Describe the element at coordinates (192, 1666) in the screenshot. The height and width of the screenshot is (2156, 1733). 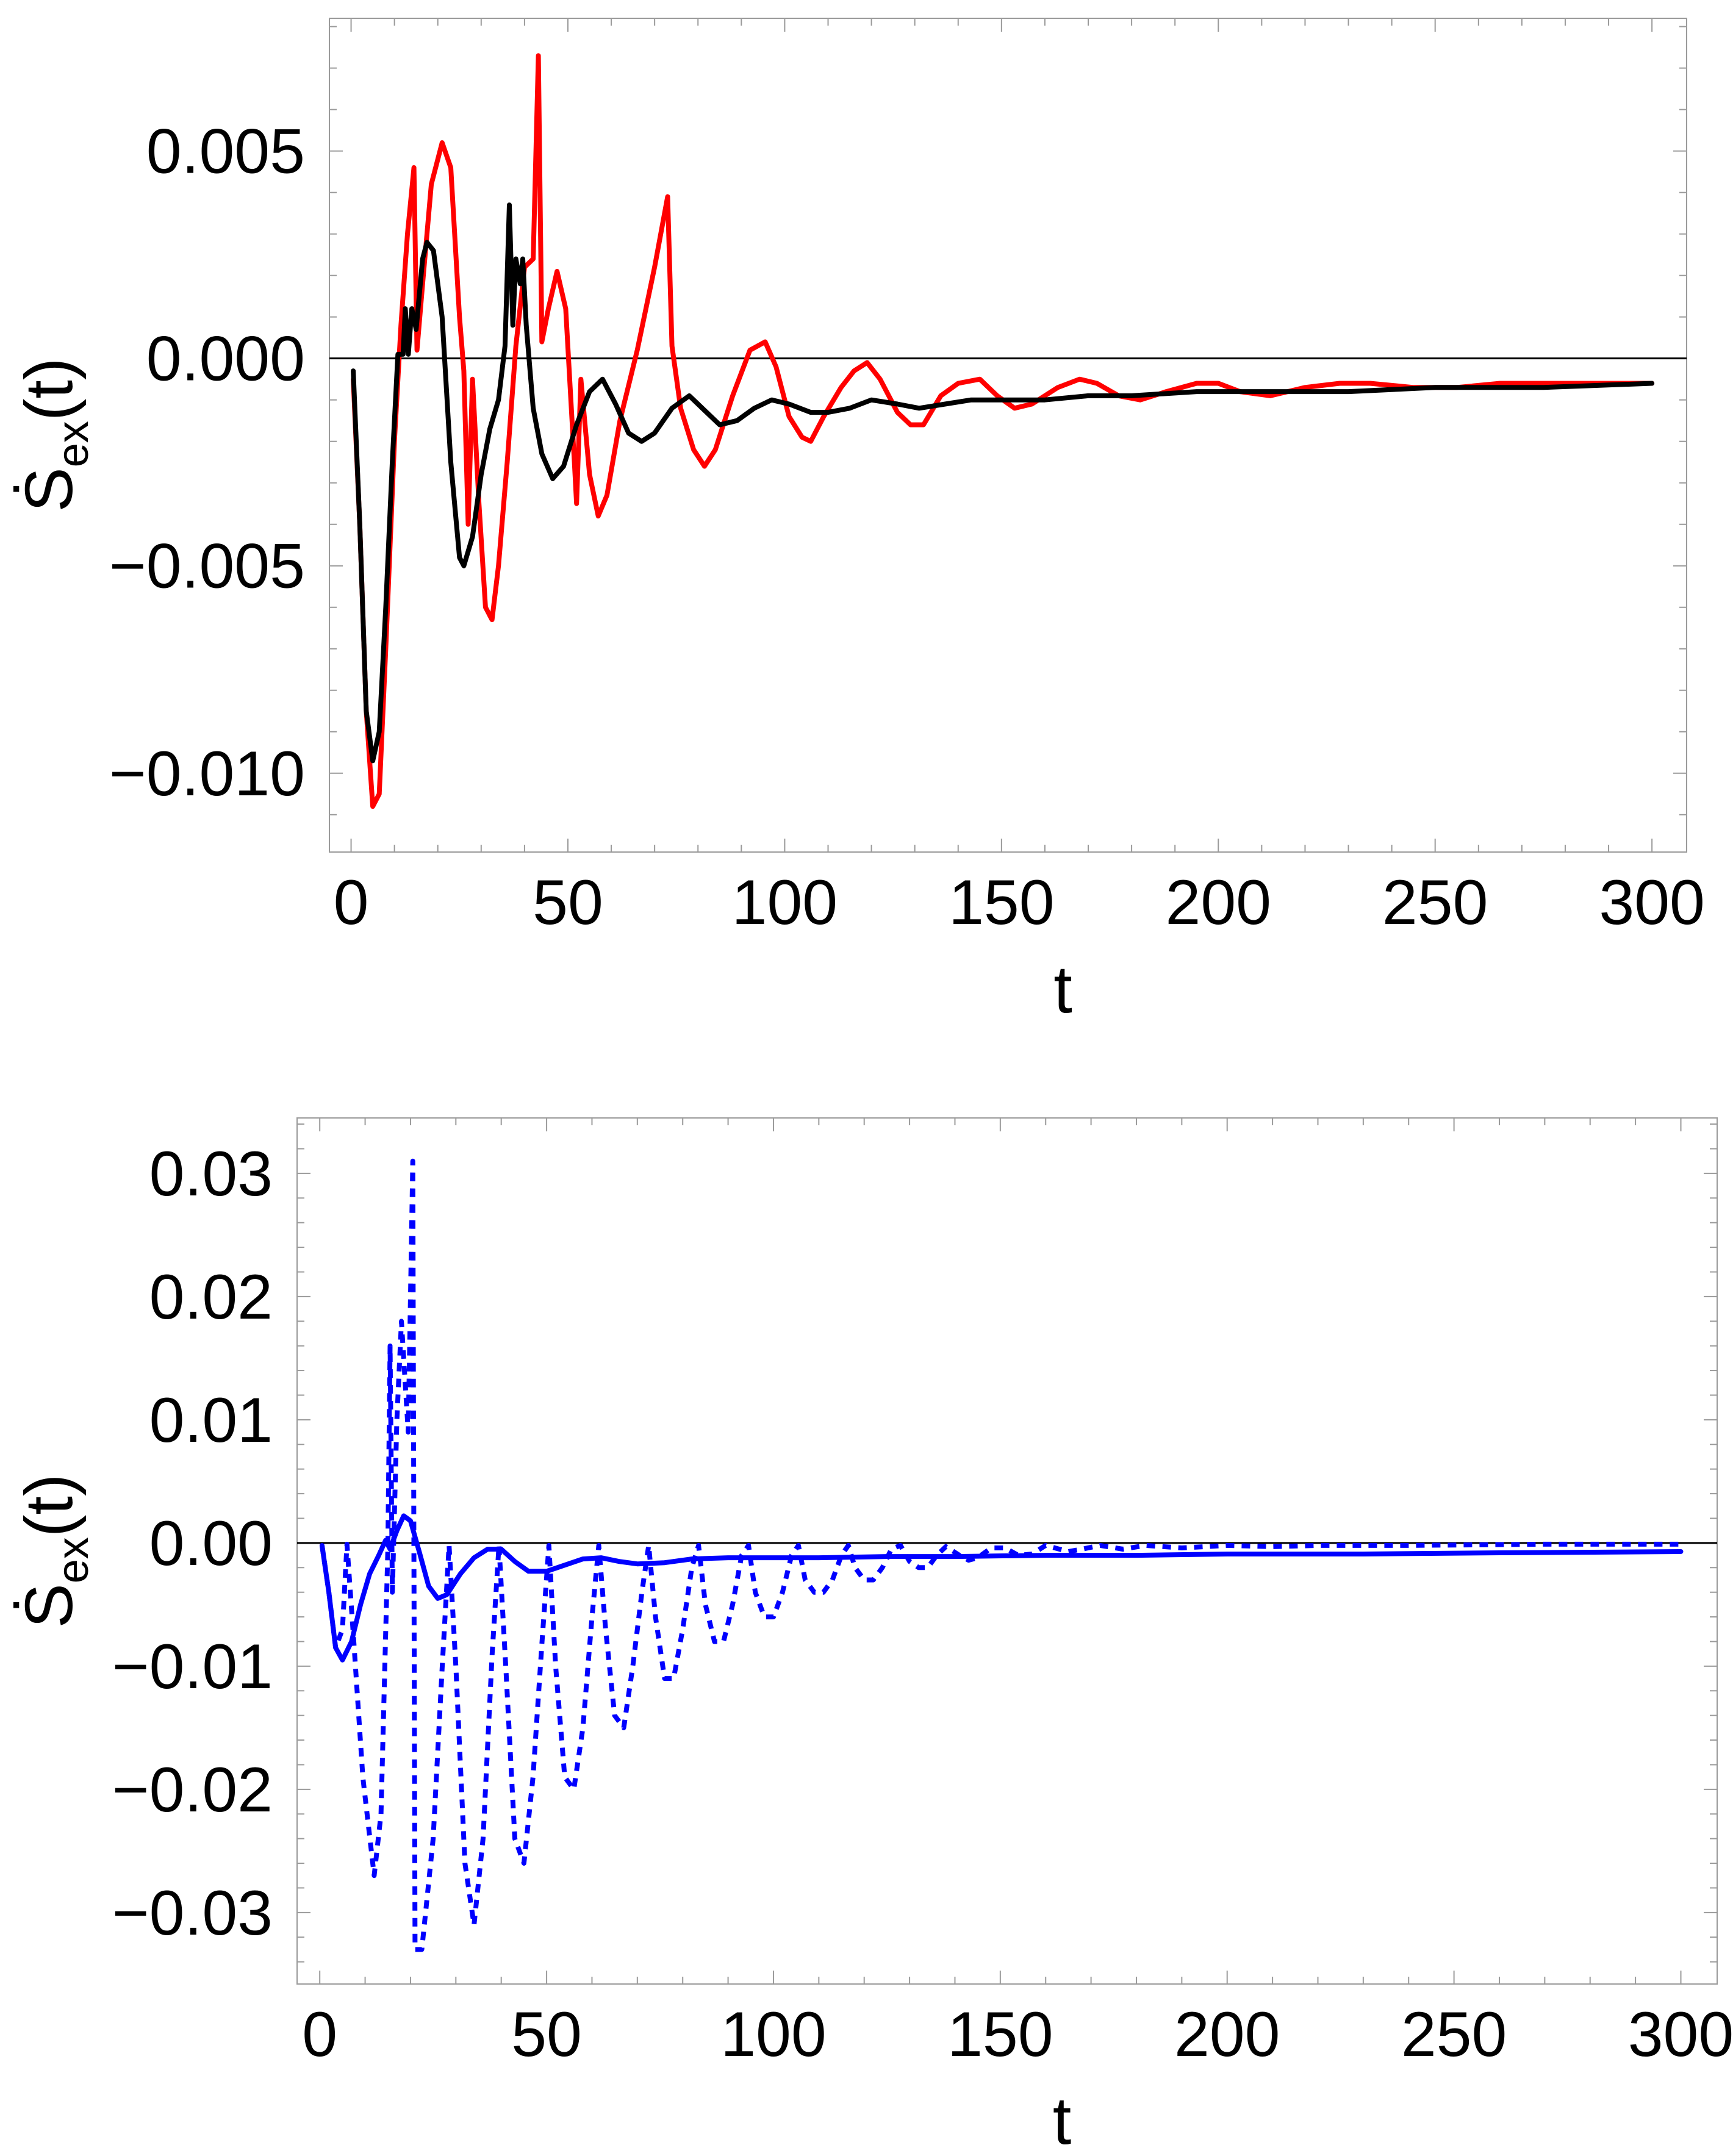
I see `y-tick-label: −0.01` at that location.